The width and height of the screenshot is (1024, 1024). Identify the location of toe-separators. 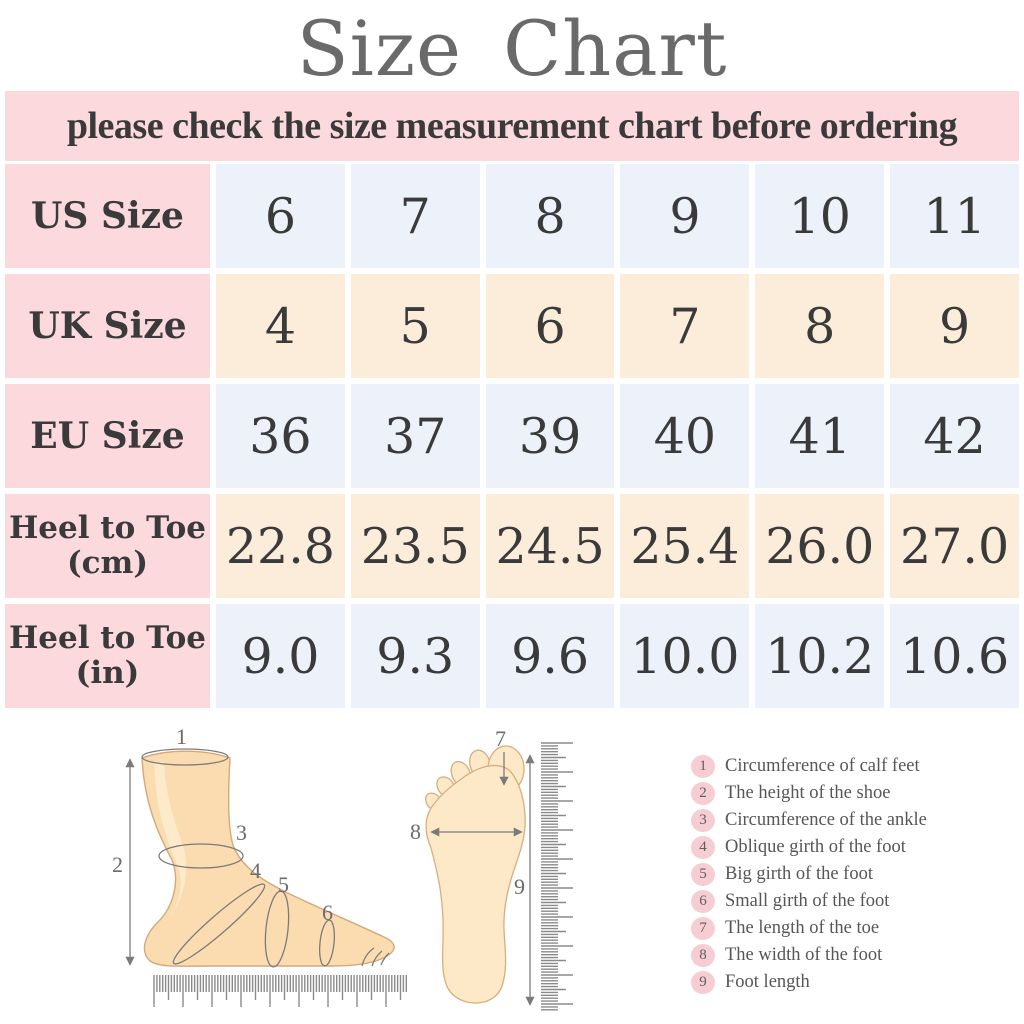
(375, 957).